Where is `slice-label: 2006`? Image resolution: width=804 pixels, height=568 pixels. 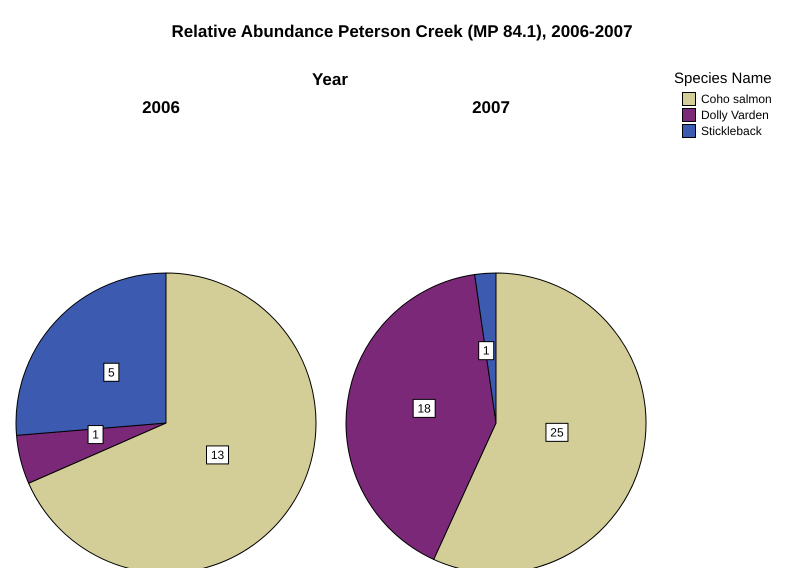
slice-label: 2006 is located at coordinates (161, 108).